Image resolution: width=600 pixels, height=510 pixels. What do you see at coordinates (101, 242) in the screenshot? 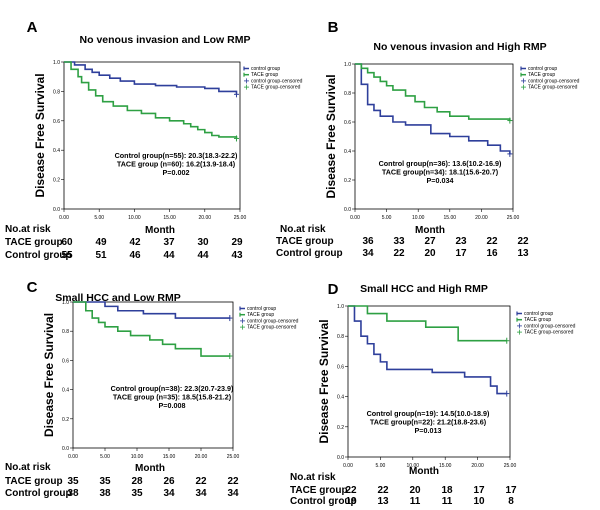
I see `risk-count: 49` at bounding box center [101, 242].